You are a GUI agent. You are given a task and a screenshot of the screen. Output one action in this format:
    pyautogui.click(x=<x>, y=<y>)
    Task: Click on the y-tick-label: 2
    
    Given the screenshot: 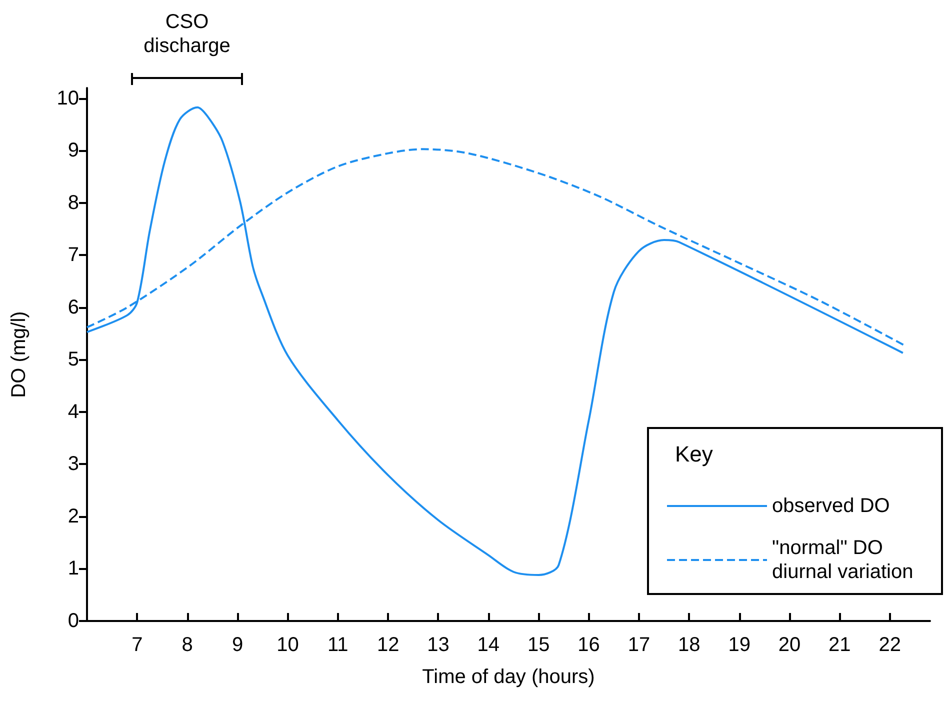 What is the action you would take?
    pyautogui.click(x=73, y=516)
    